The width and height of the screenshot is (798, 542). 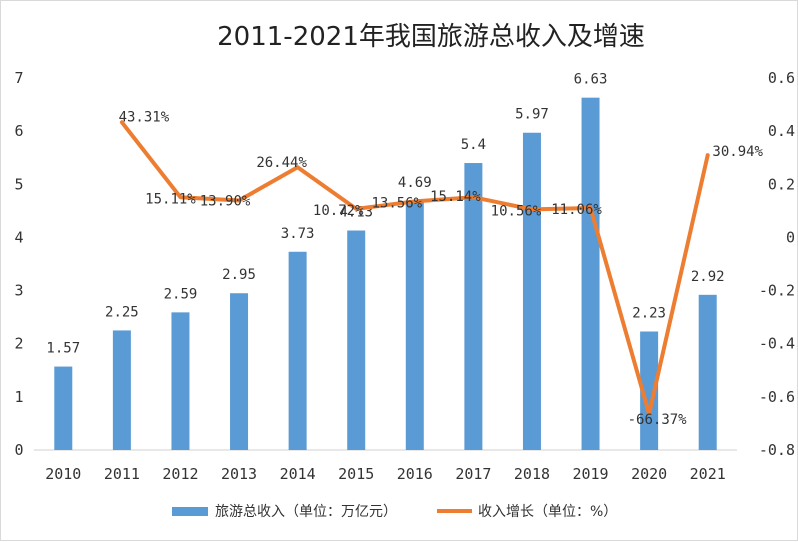 What do you see at coordinates (356, 474) in the screenshot?
I see `x-tick-label: 2015` at bounding box center [356, 474].